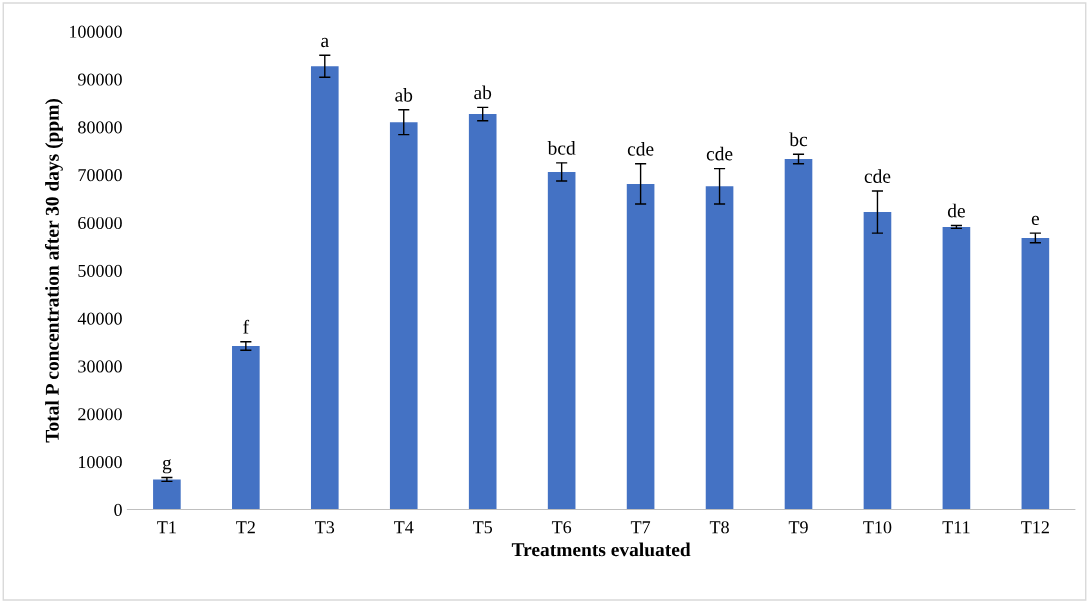  What do you see at coordinates (1035, 220) in the screenshot?
I see `annotation: e` at bounding box center [1035, 220].